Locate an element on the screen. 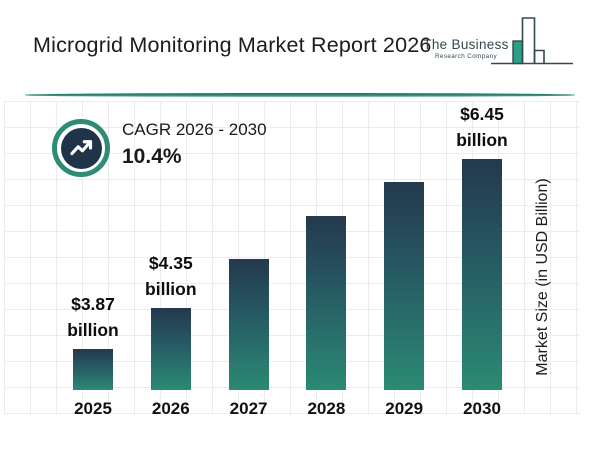 The width and height of the screenshot is (600, 450). trend-up-icon is located at coordinates (80, 147).